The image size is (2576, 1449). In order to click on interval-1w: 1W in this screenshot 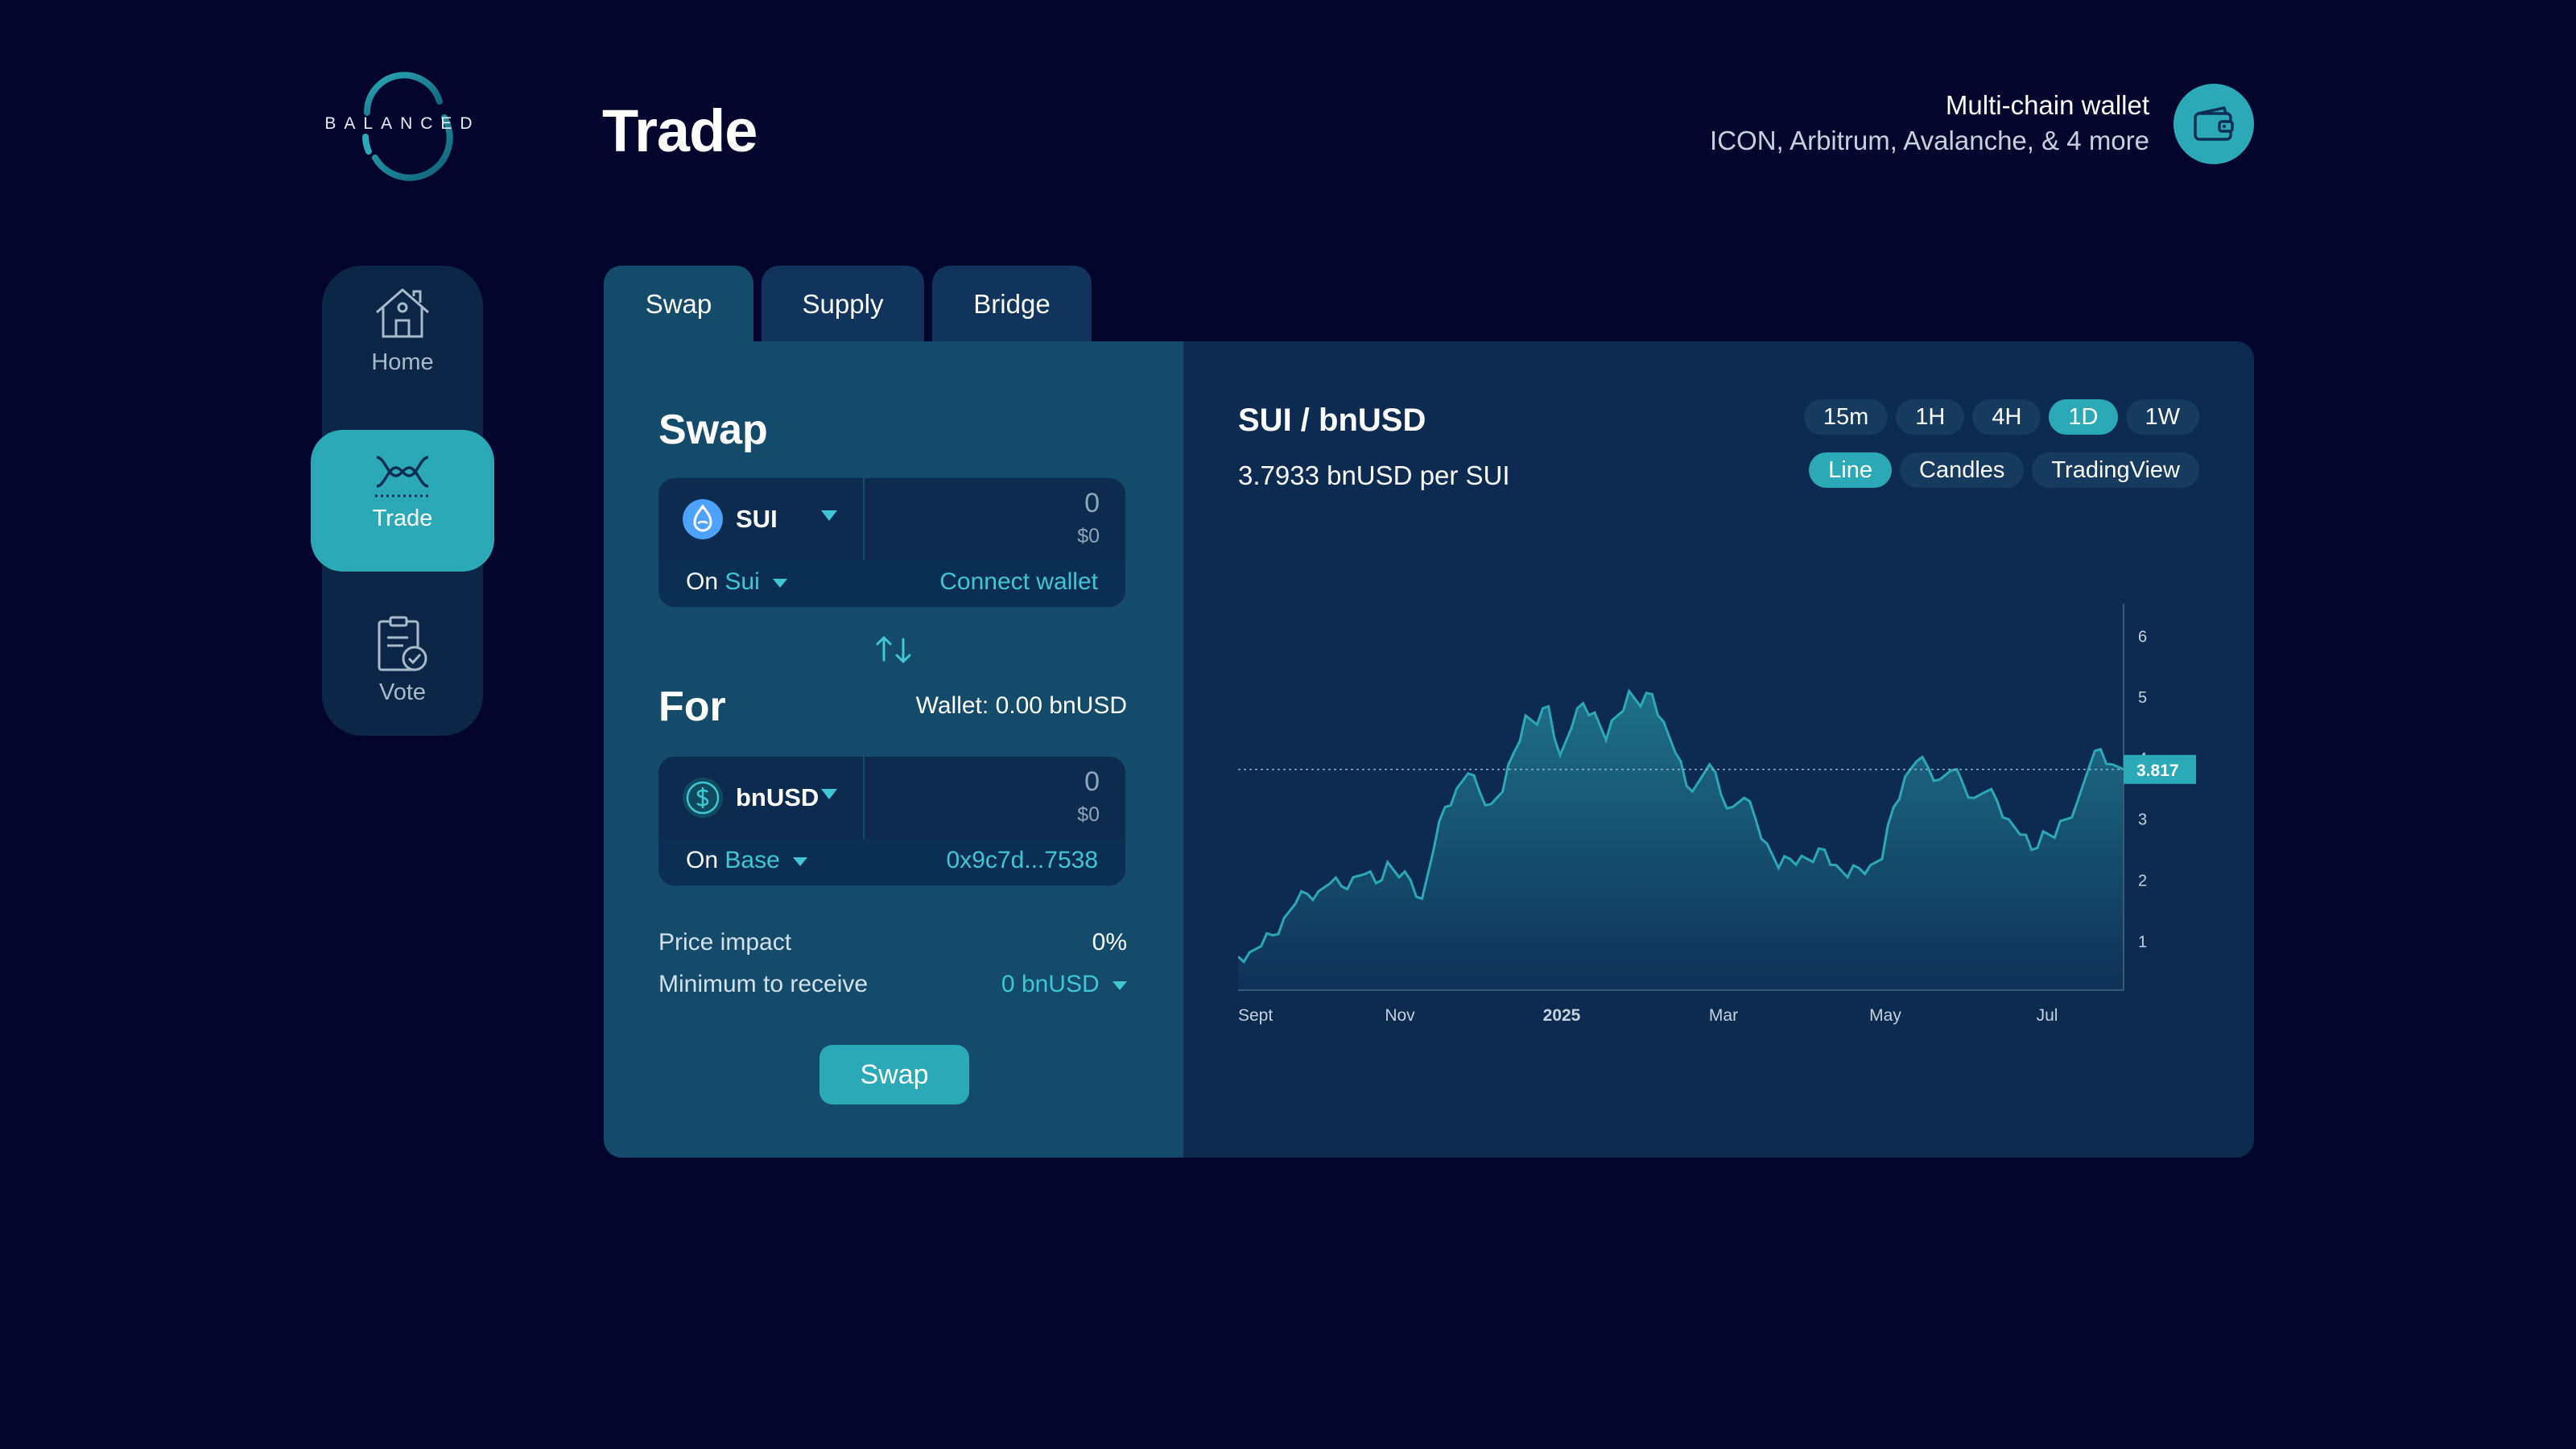, I will do `click(2162, 417)`.